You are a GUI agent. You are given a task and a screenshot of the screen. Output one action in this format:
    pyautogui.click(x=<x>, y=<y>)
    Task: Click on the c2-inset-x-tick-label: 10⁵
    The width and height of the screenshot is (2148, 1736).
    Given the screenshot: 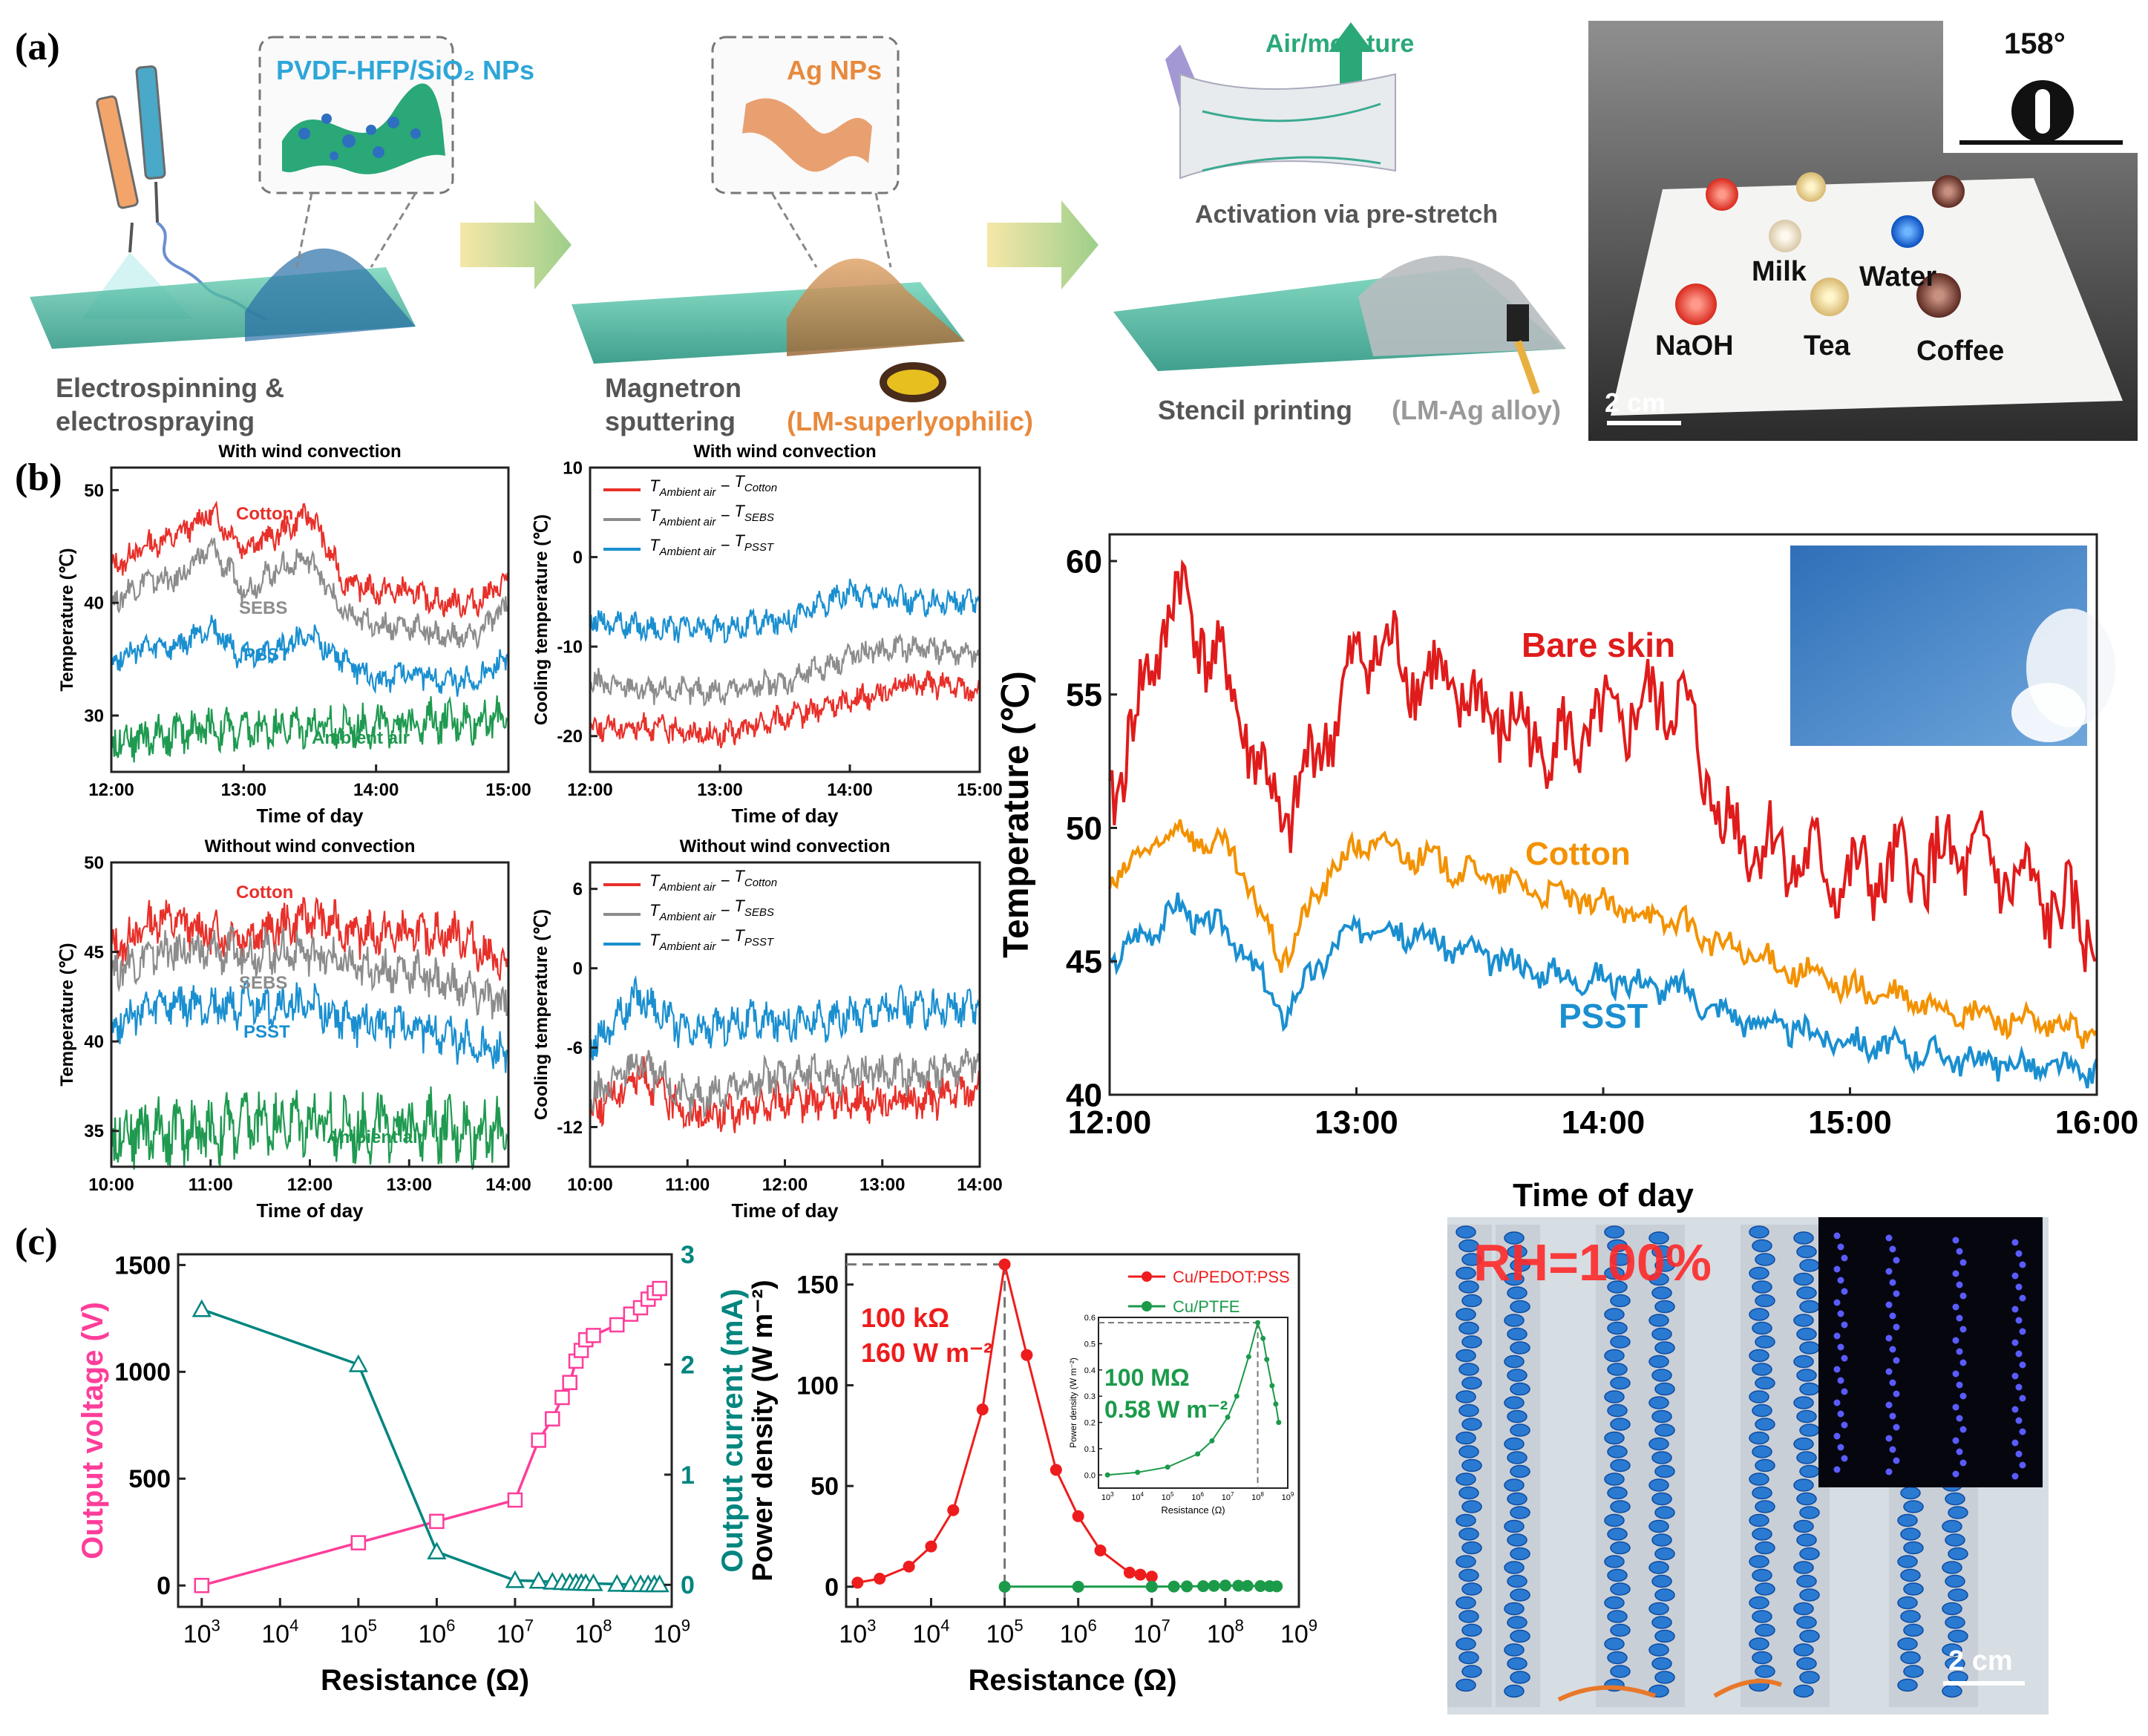 What is the action you would take?
    pyautogui.click(x=1168, y=1496)
    